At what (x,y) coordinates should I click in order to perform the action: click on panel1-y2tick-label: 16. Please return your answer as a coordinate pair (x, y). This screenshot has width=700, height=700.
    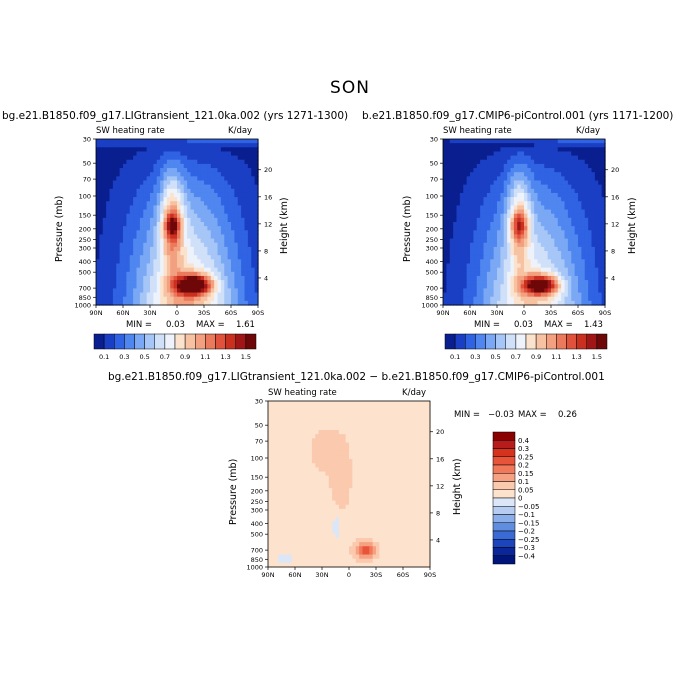
    Looking at the image, I should click on (268, 197).